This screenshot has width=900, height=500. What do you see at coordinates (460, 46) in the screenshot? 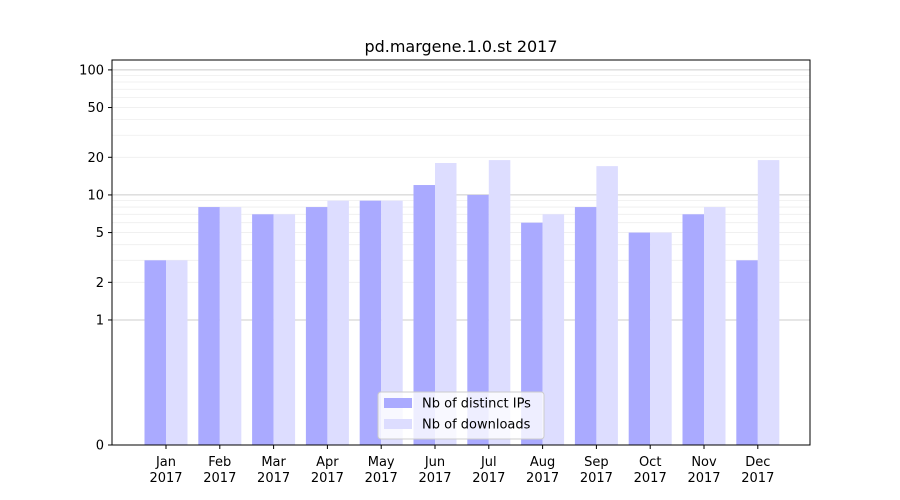
I see `chart-title: pd.margene.1.0.st 2017` at bounding box center [460, 46].